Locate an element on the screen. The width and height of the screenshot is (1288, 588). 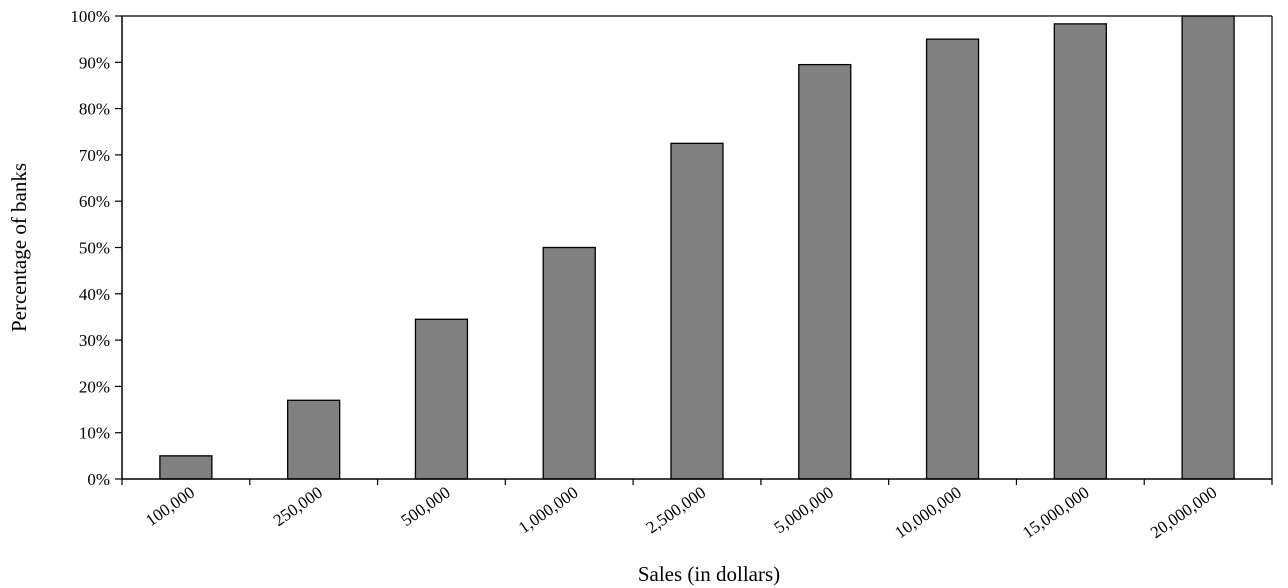
y-tick-label: 40% is located at coordinates (94, 294).